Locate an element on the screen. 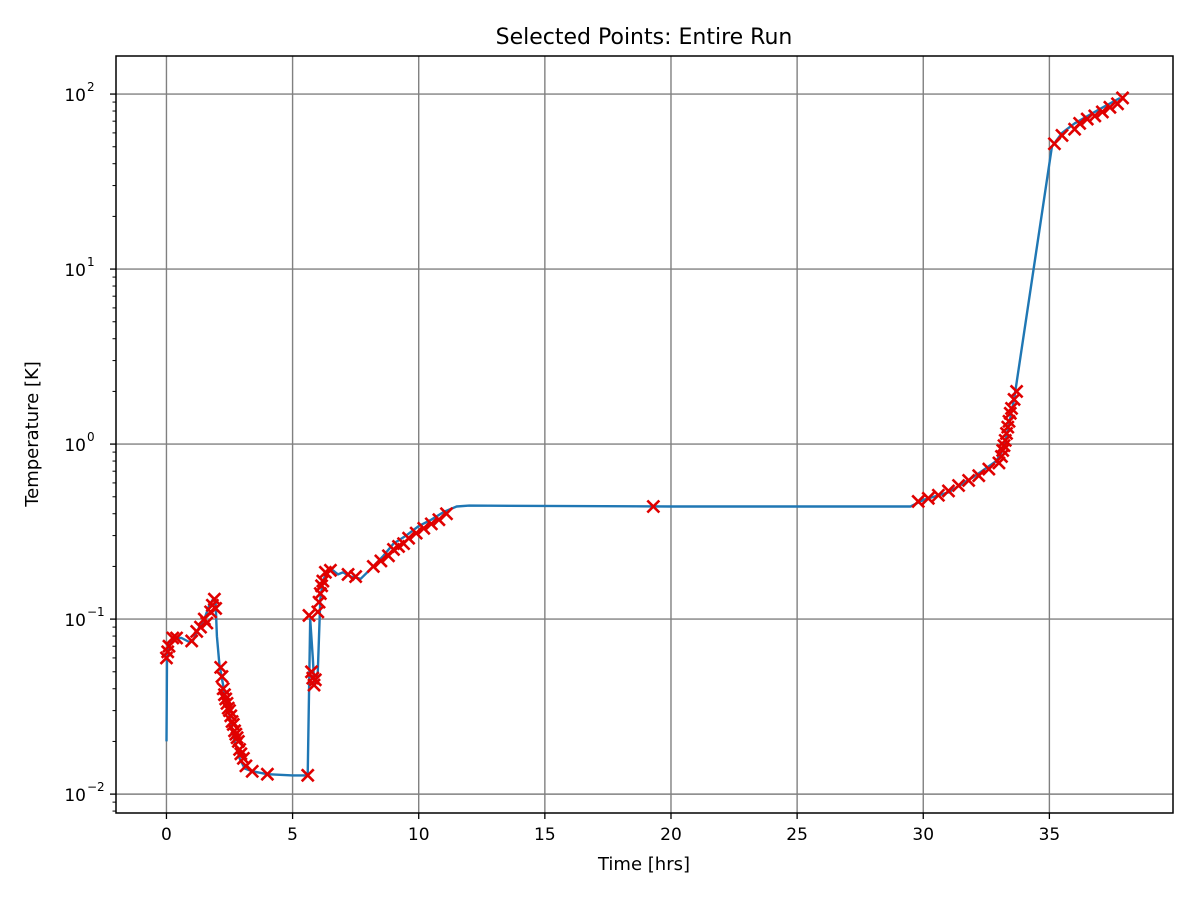  y-axis-label: Temperature [K] is located at coordinates (32, 434).